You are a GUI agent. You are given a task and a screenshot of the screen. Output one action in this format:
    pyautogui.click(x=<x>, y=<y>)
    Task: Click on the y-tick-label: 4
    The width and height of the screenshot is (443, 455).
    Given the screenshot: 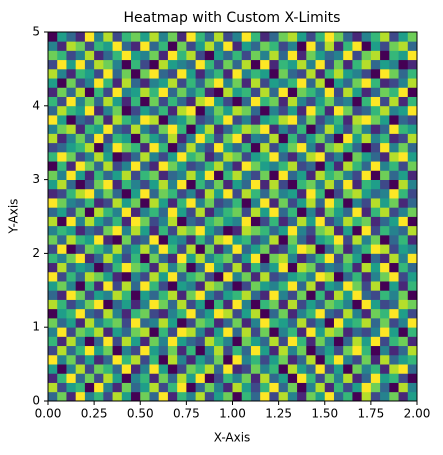 What is the action you would take?
    pyautogui.click(x=36, y=105)
    